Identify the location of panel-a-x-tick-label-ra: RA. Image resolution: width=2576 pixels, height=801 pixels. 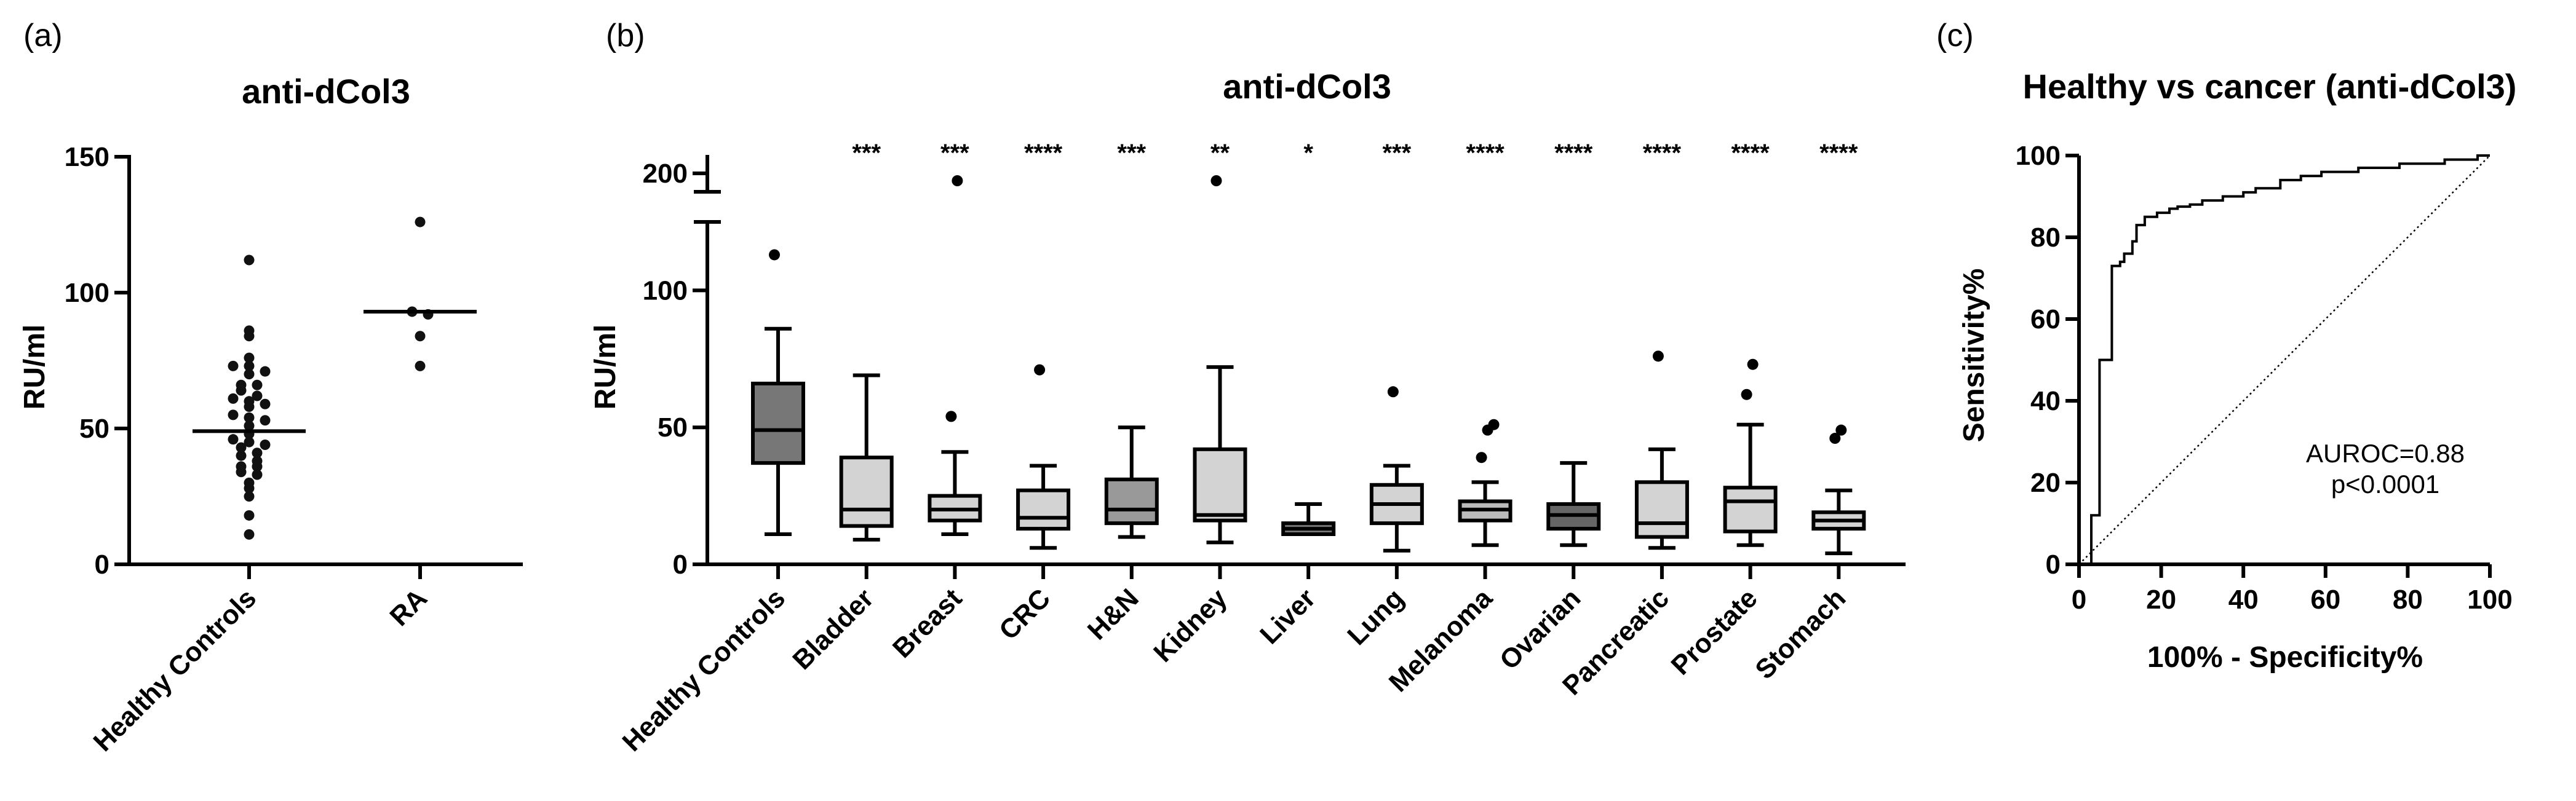
(408, 607).